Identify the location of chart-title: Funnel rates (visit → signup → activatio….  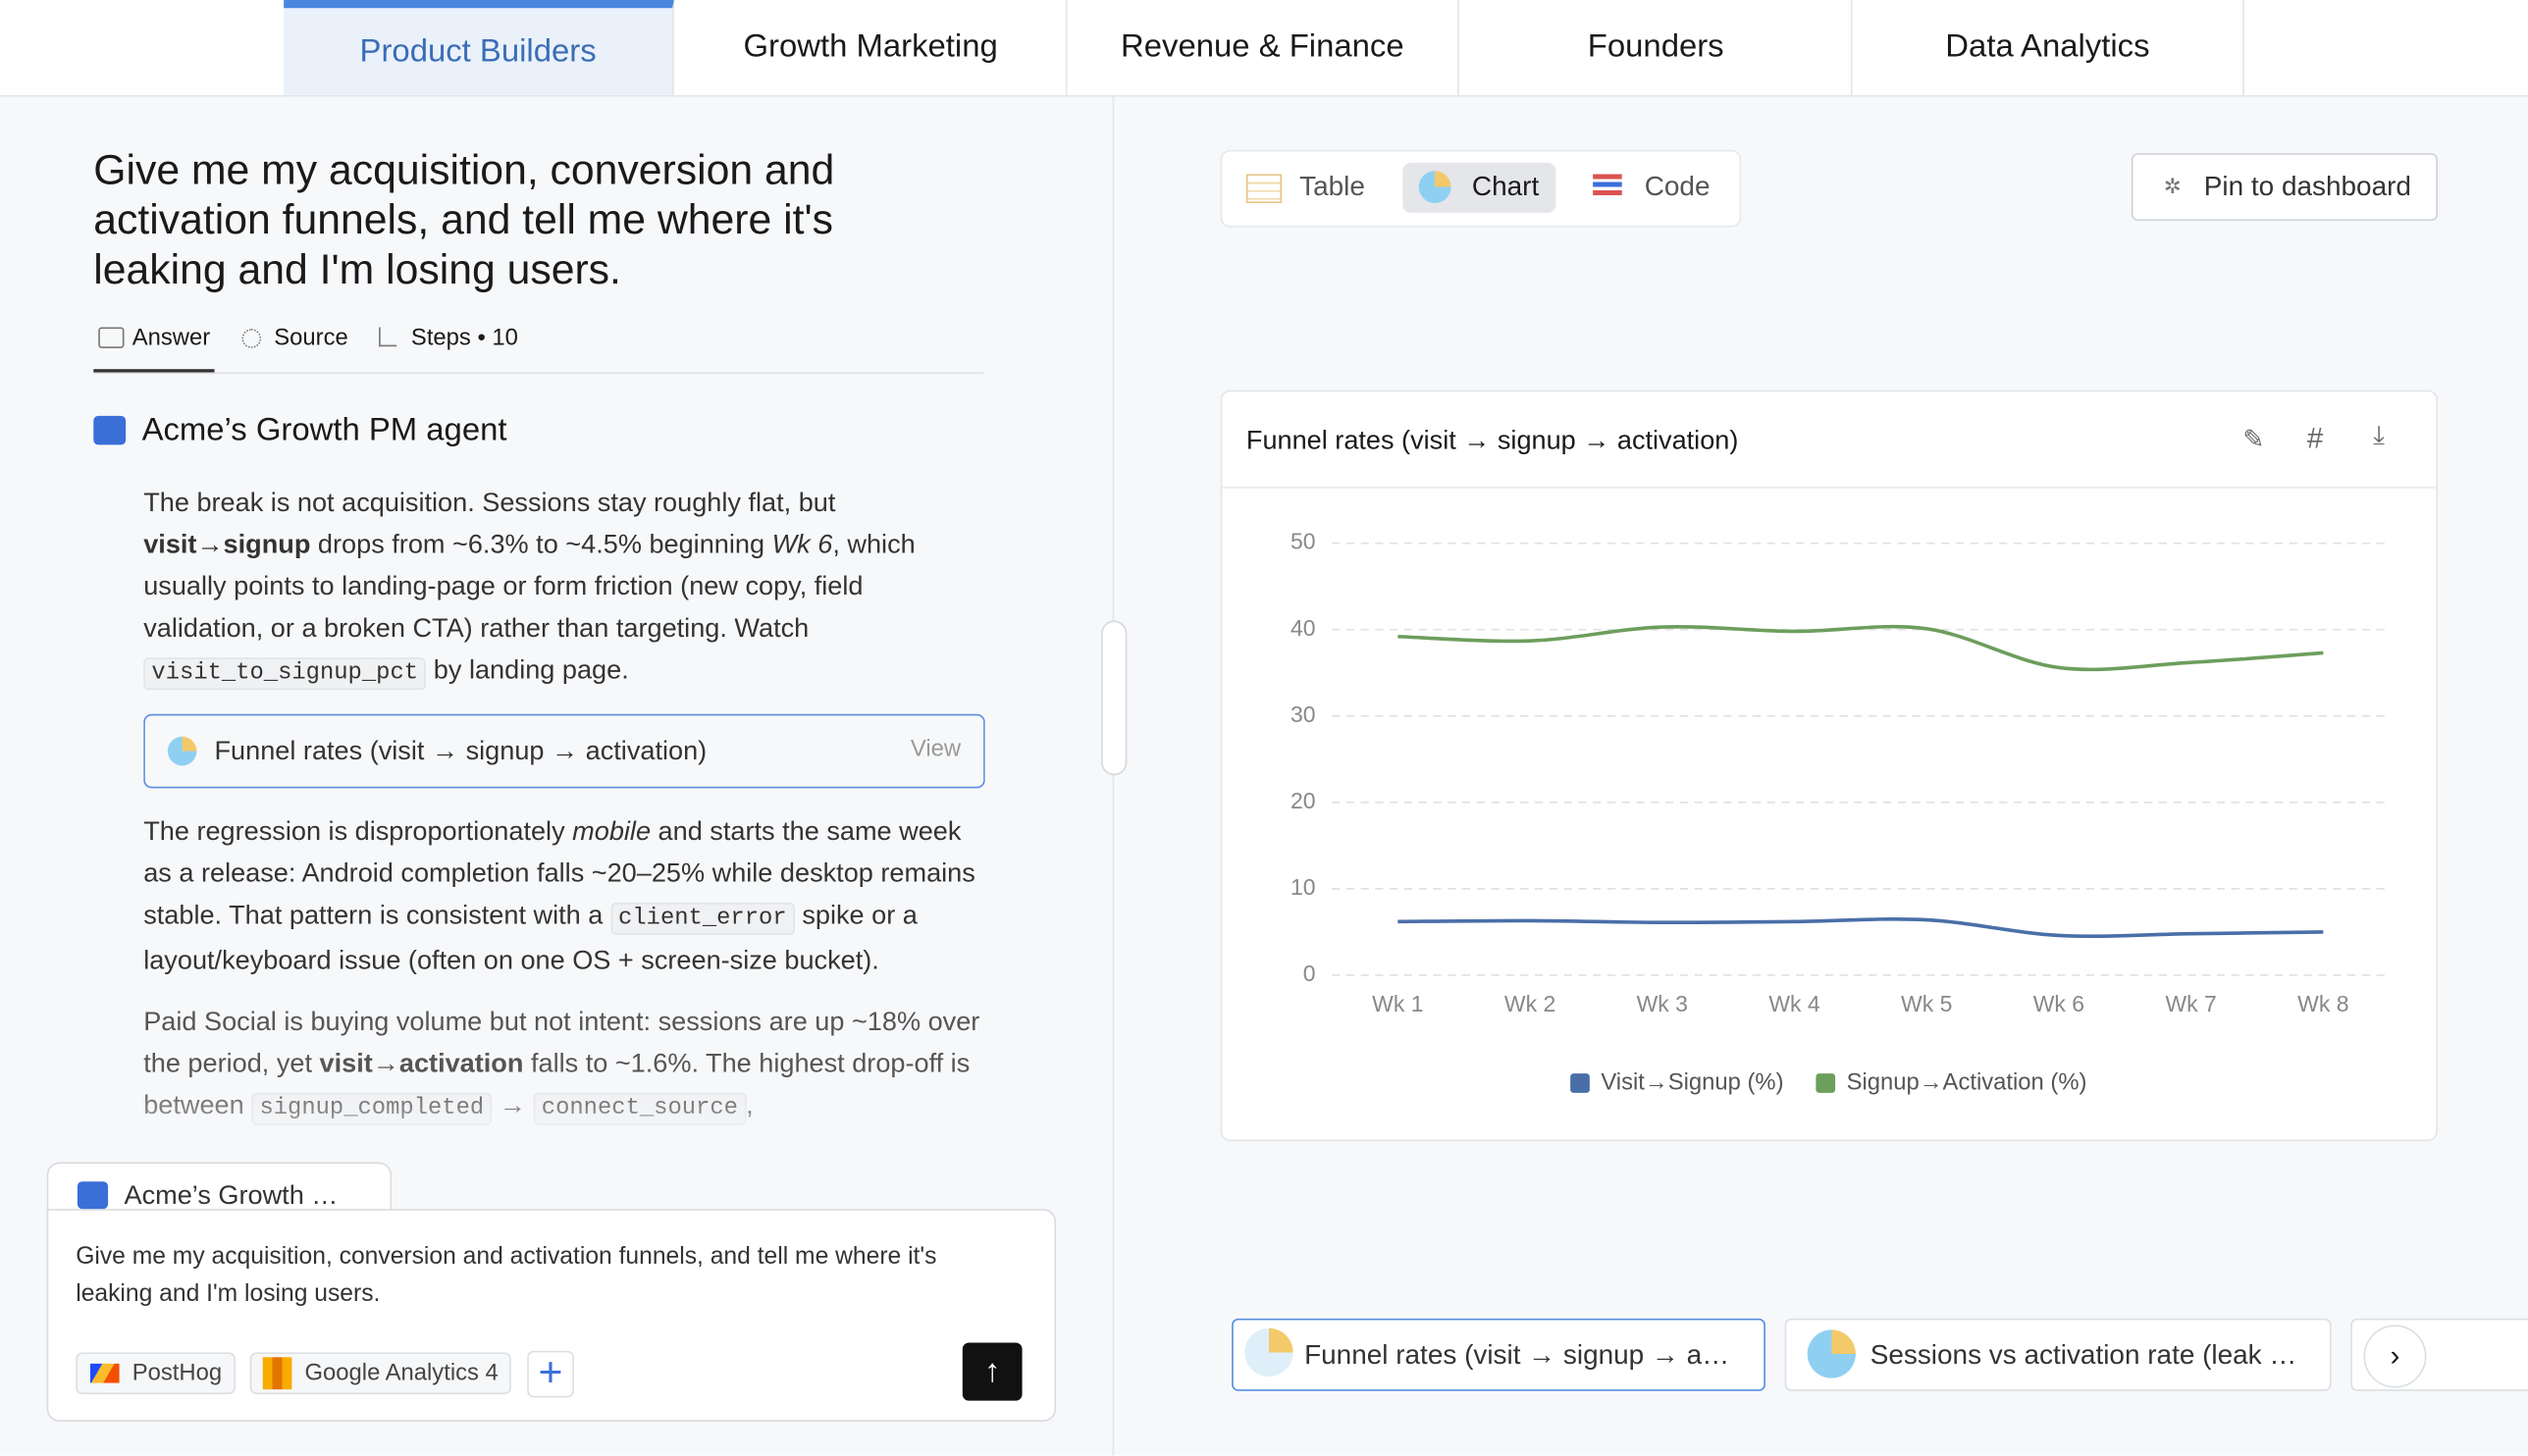
(1492, 439).